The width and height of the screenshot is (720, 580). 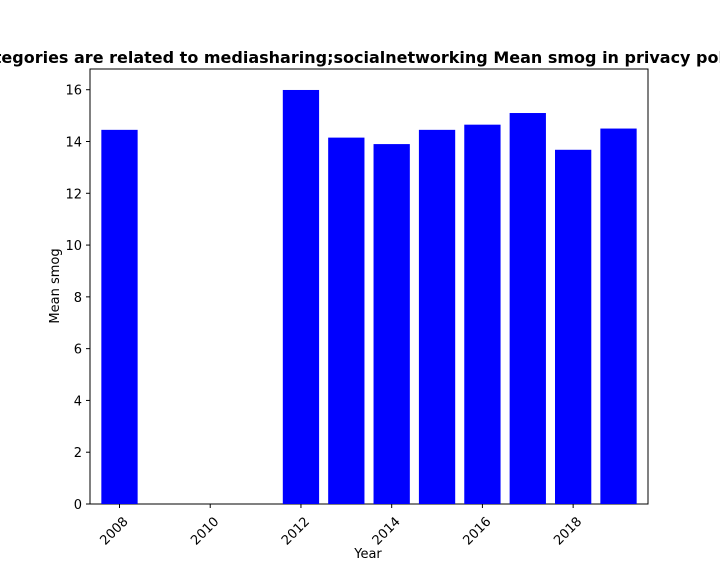 I want to click on y-tick-label-8: 8, so click(x=78, y=298).